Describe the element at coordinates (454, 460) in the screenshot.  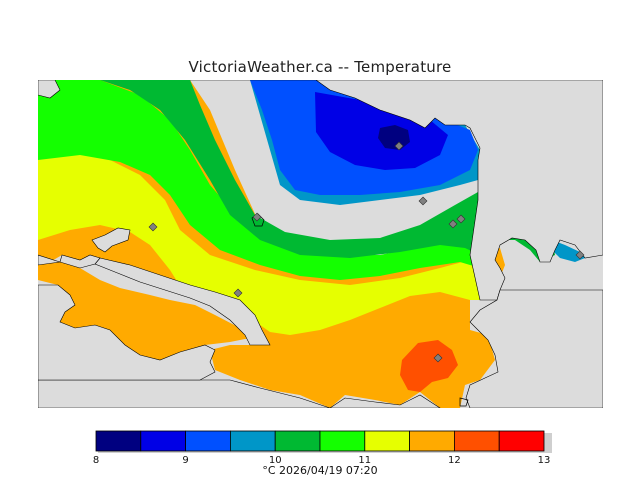
I see `legend-tick-label: 12` at that location.